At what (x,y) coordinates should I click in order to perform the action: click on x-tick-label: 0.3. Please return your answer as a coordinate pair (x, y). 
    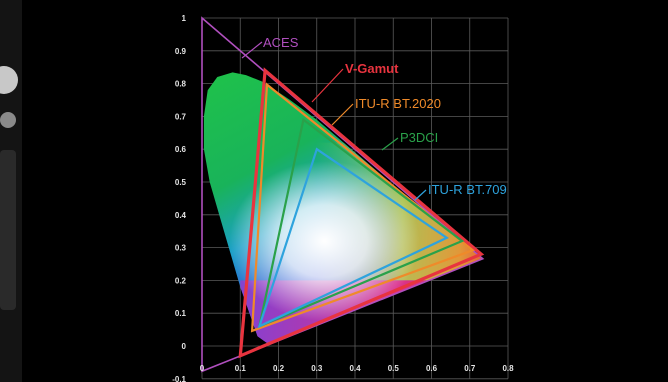
    Looking at the image, I should click on (317, 368).